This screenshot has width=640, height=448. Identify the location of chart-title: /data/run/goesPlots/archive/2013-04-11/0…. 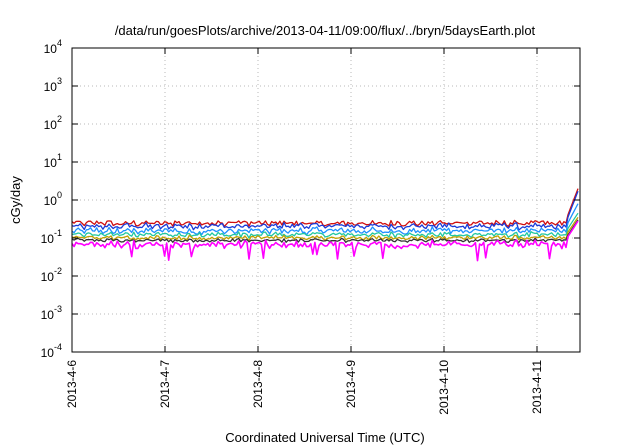
(325, 30).